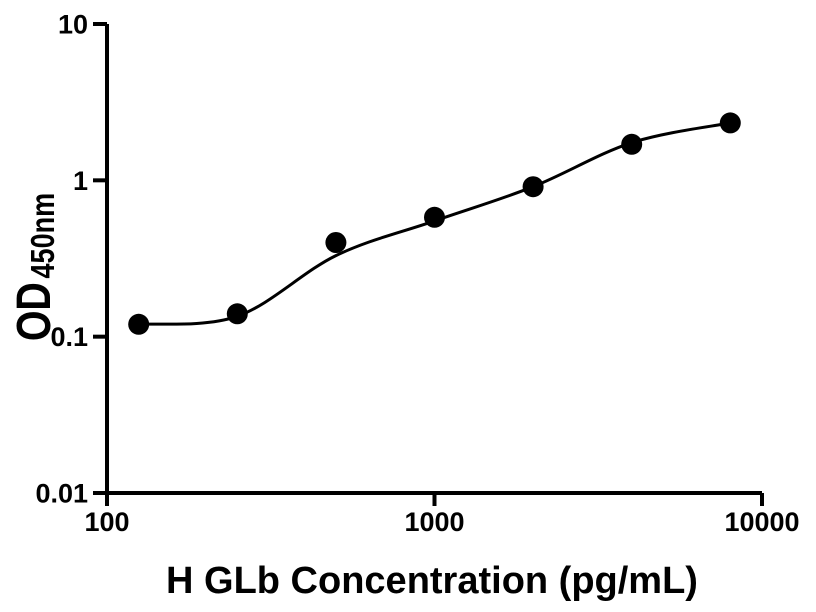 Image resolution: width=816 pixels, height=612 pixels. I want to click on y-tick-label: 0.1, so click(69, 337).